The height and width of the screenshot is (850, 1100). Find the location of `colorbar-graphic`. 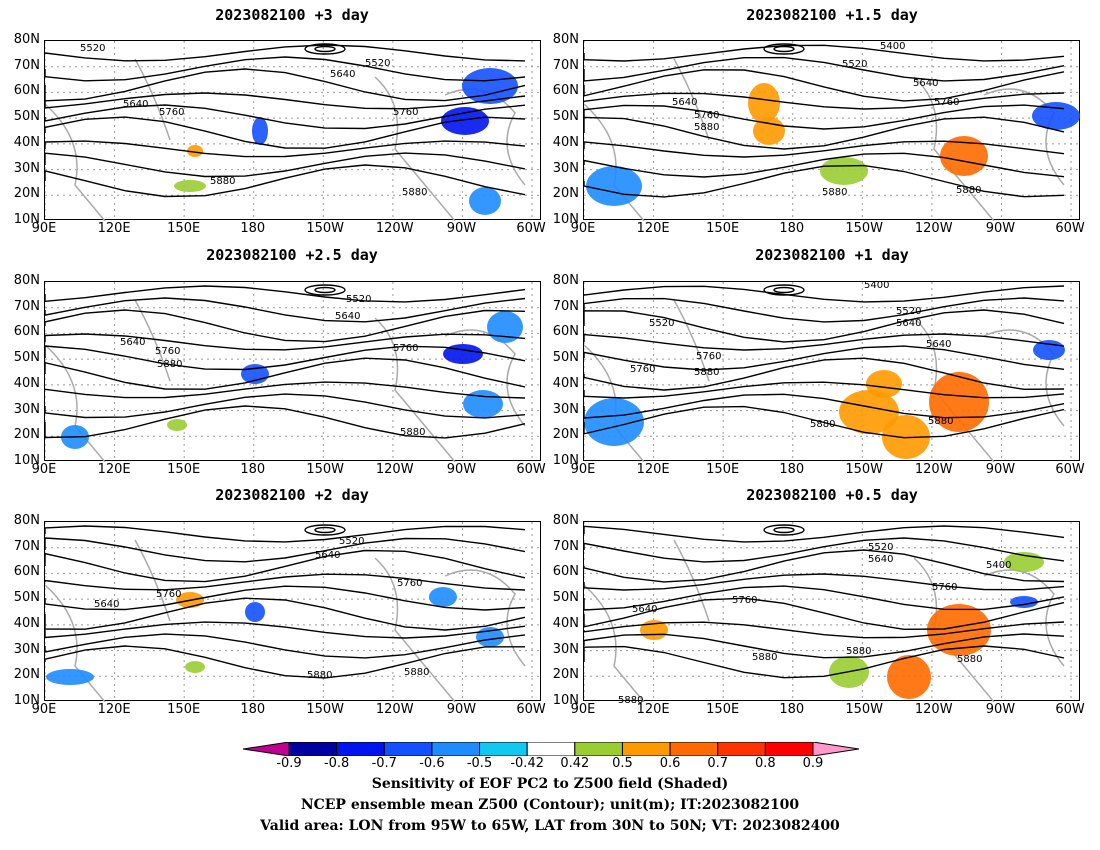

colorbar-graphic is located at coordinates (551, 749).